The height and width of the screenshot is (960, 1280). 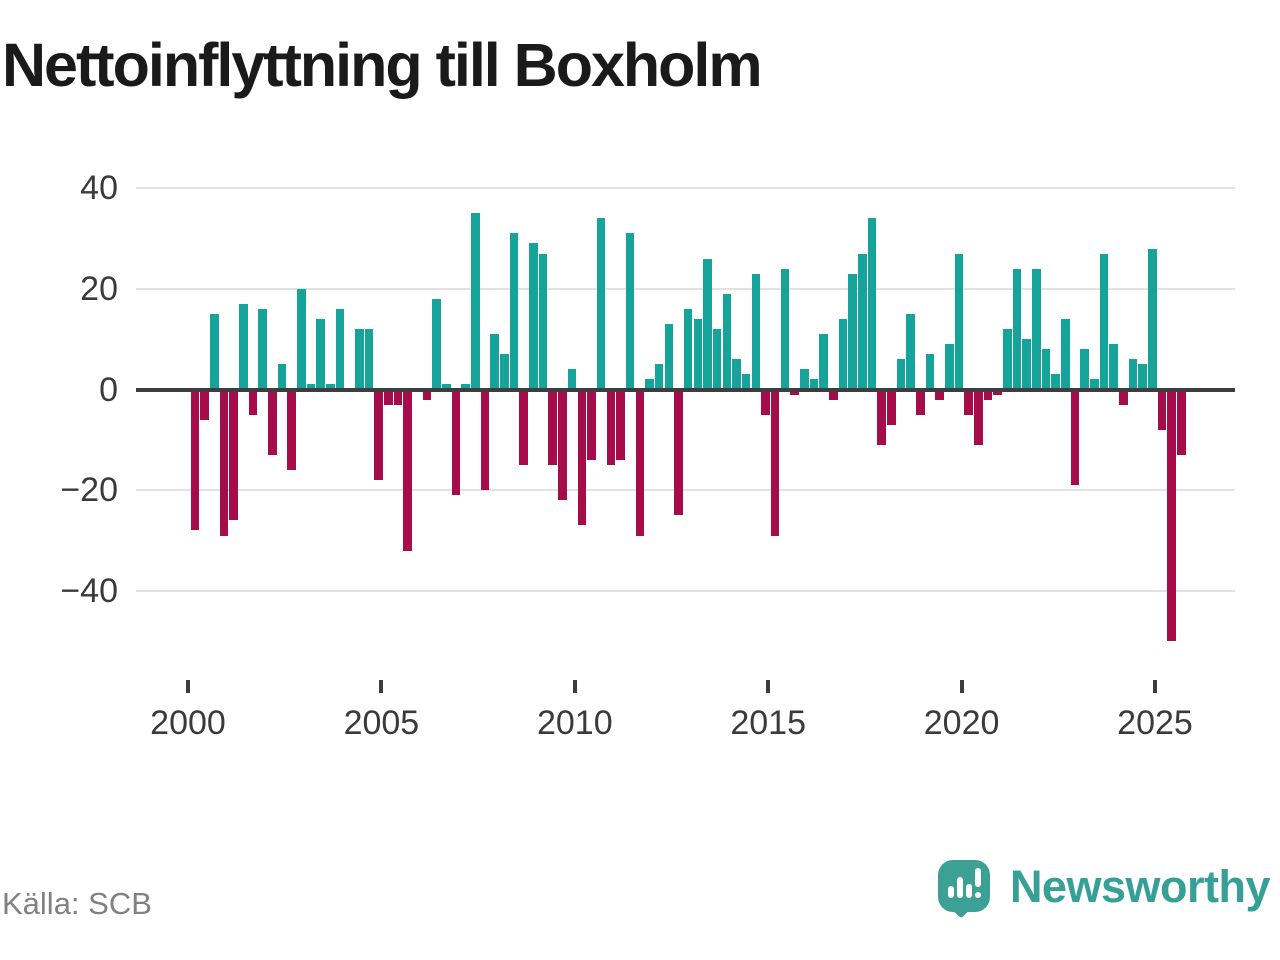 I want to click on bar-2024-q3, so click(x=1142, y=377).